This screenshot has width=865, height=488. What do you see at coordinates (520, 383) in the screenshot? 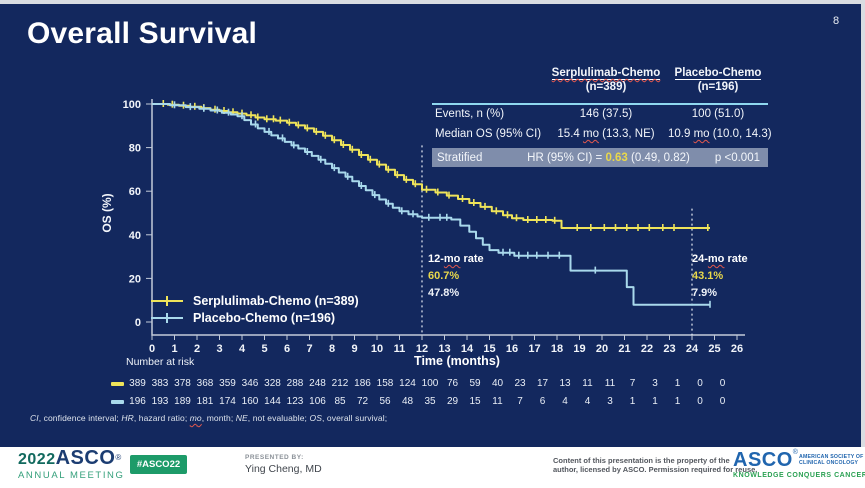
I see `at-risk-value: 23` at bounding box center [520, 383].